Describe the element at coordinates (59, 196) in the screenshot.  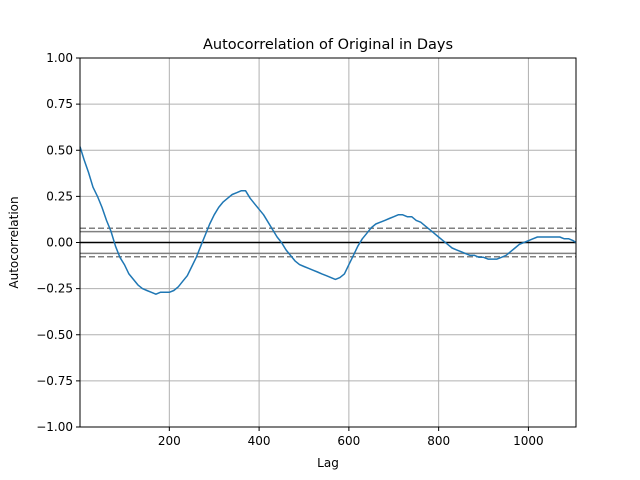
I see `y-tick-label: 0.25` at that location.